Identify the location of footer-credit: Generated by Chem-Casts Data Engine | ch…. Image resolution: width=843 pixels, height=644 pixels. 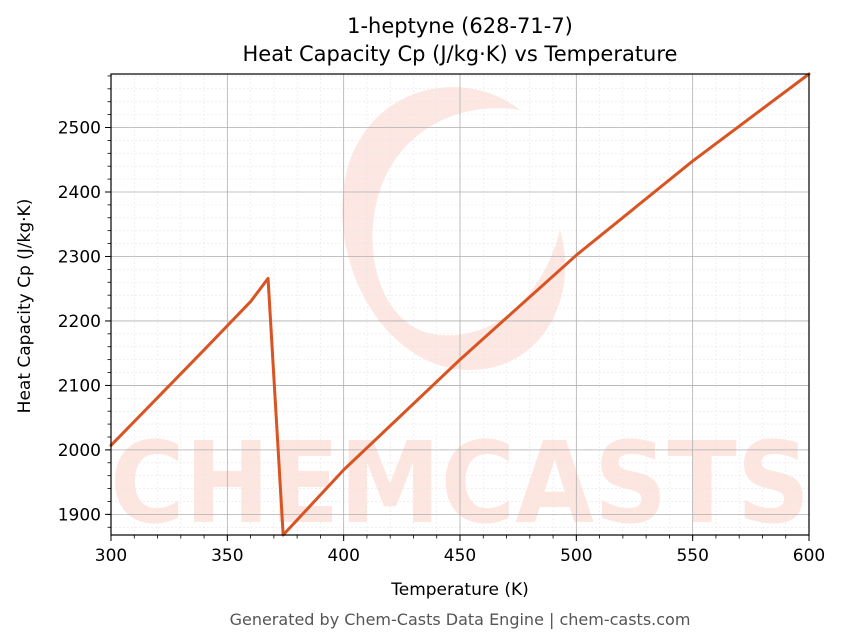
(460, 619).